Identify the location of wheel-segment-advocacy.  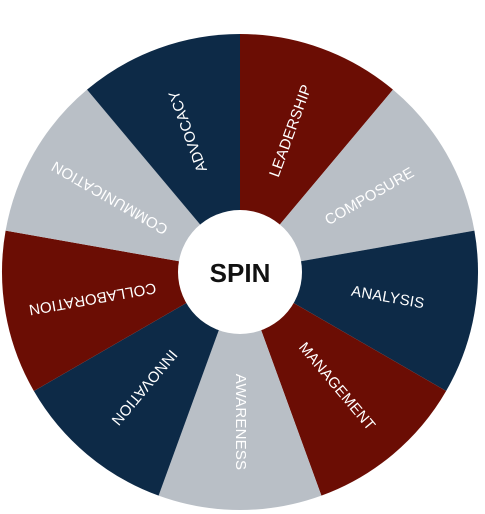
(164, 153).